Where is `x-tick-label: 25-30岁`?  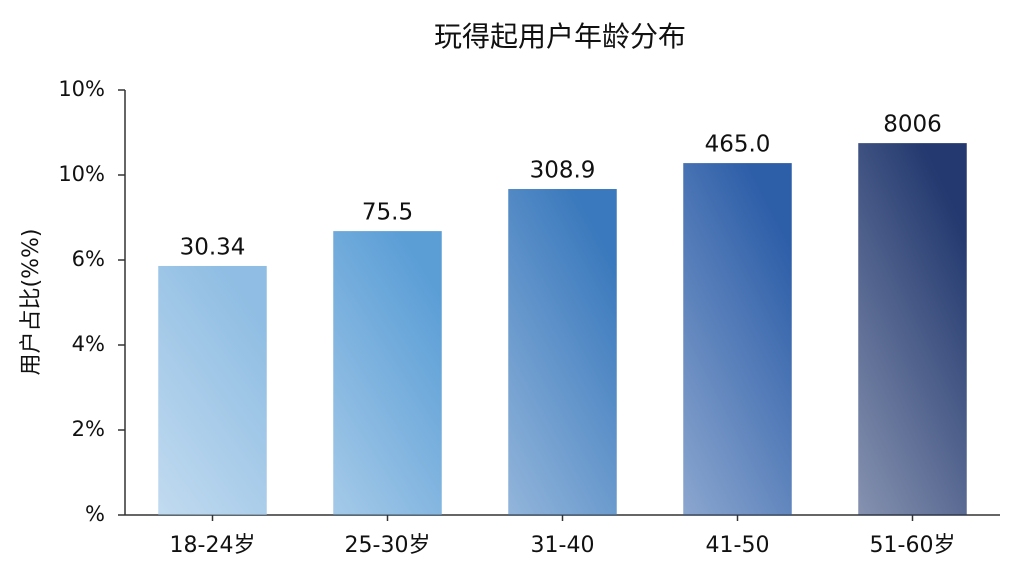 x-tick-label: 25-30岁 is located at coordinates (388, 545).